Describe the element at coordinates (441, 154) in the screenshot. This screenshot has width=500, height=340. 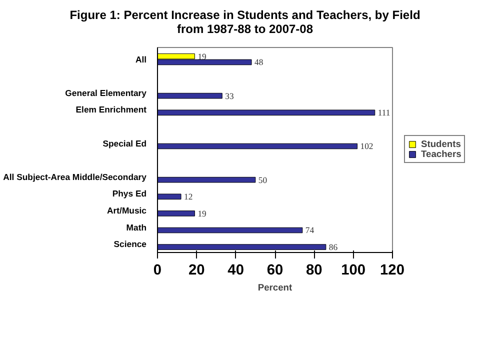
I see `legend-label: Teachers` at that location.